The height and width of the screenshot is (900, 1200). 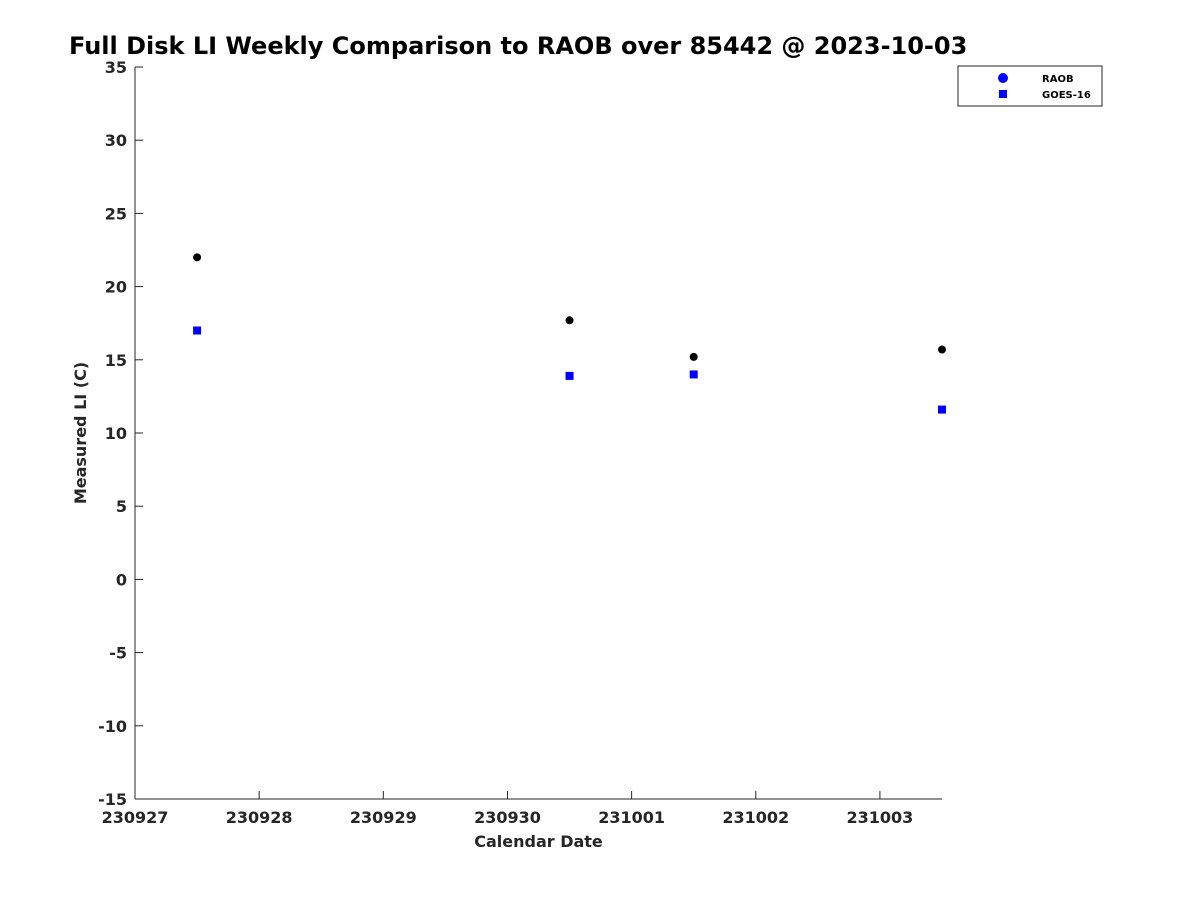 I want to click on legend-raob-label: RAOB, so click(x=1058, y=79).